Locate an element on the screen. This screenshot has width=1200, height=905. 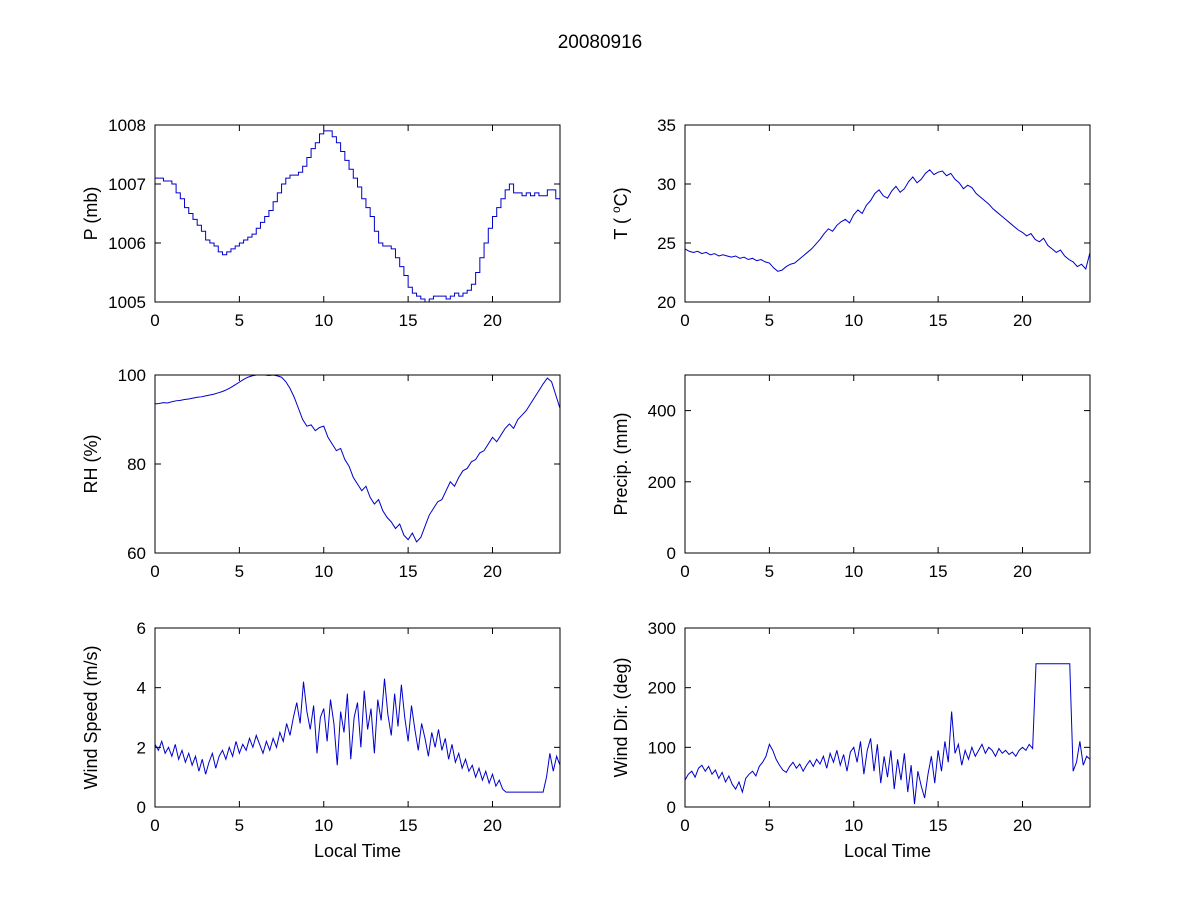
y-tick-label: 1005 is located at coordinates (127, 302).